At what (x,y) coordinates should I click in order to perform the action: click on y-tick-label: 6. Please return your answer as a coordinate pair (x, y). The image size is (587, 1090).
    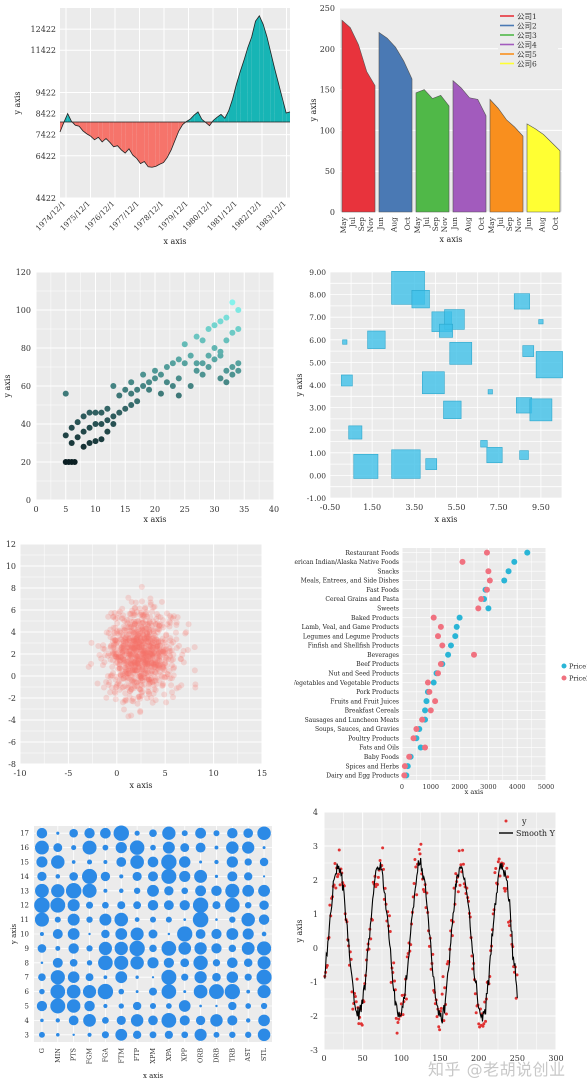
    Looking at the image, I should click on (27, 992).